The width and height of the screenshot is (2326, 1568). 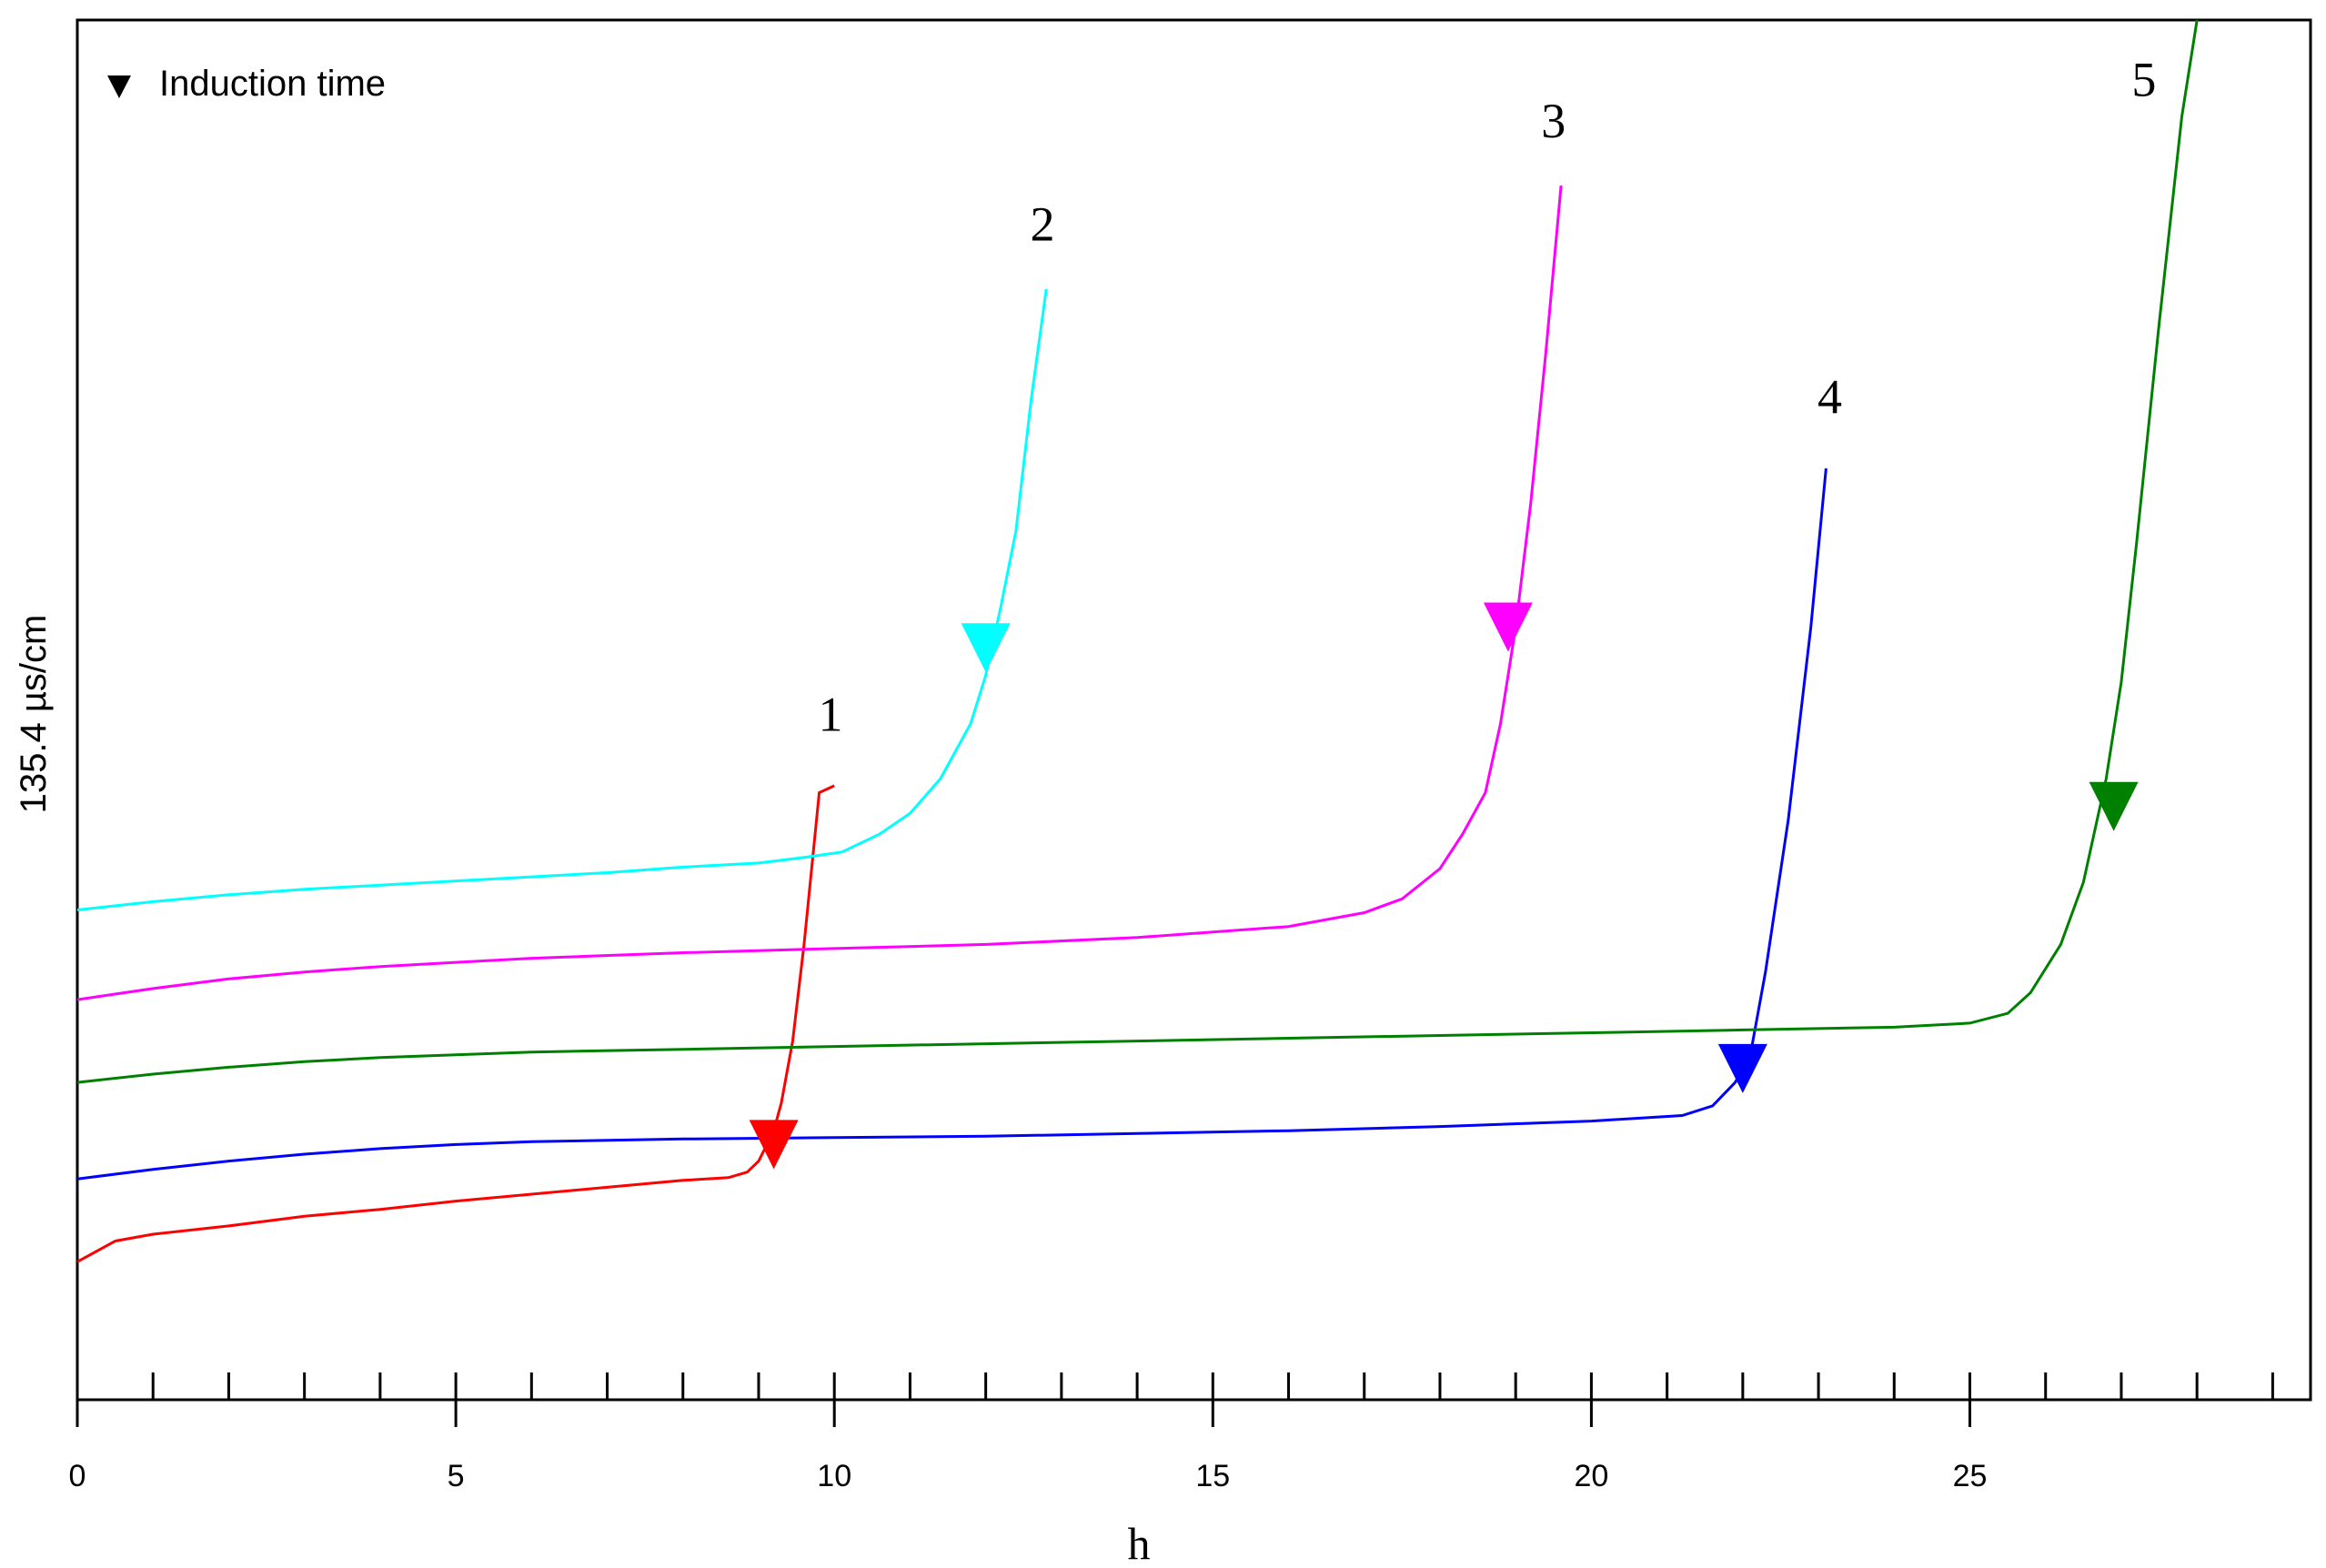 What do you see at coordinates (1139, 1543) in the screenshot?
I see `x-axis-title: h` at bounding box center [1139, 1543].